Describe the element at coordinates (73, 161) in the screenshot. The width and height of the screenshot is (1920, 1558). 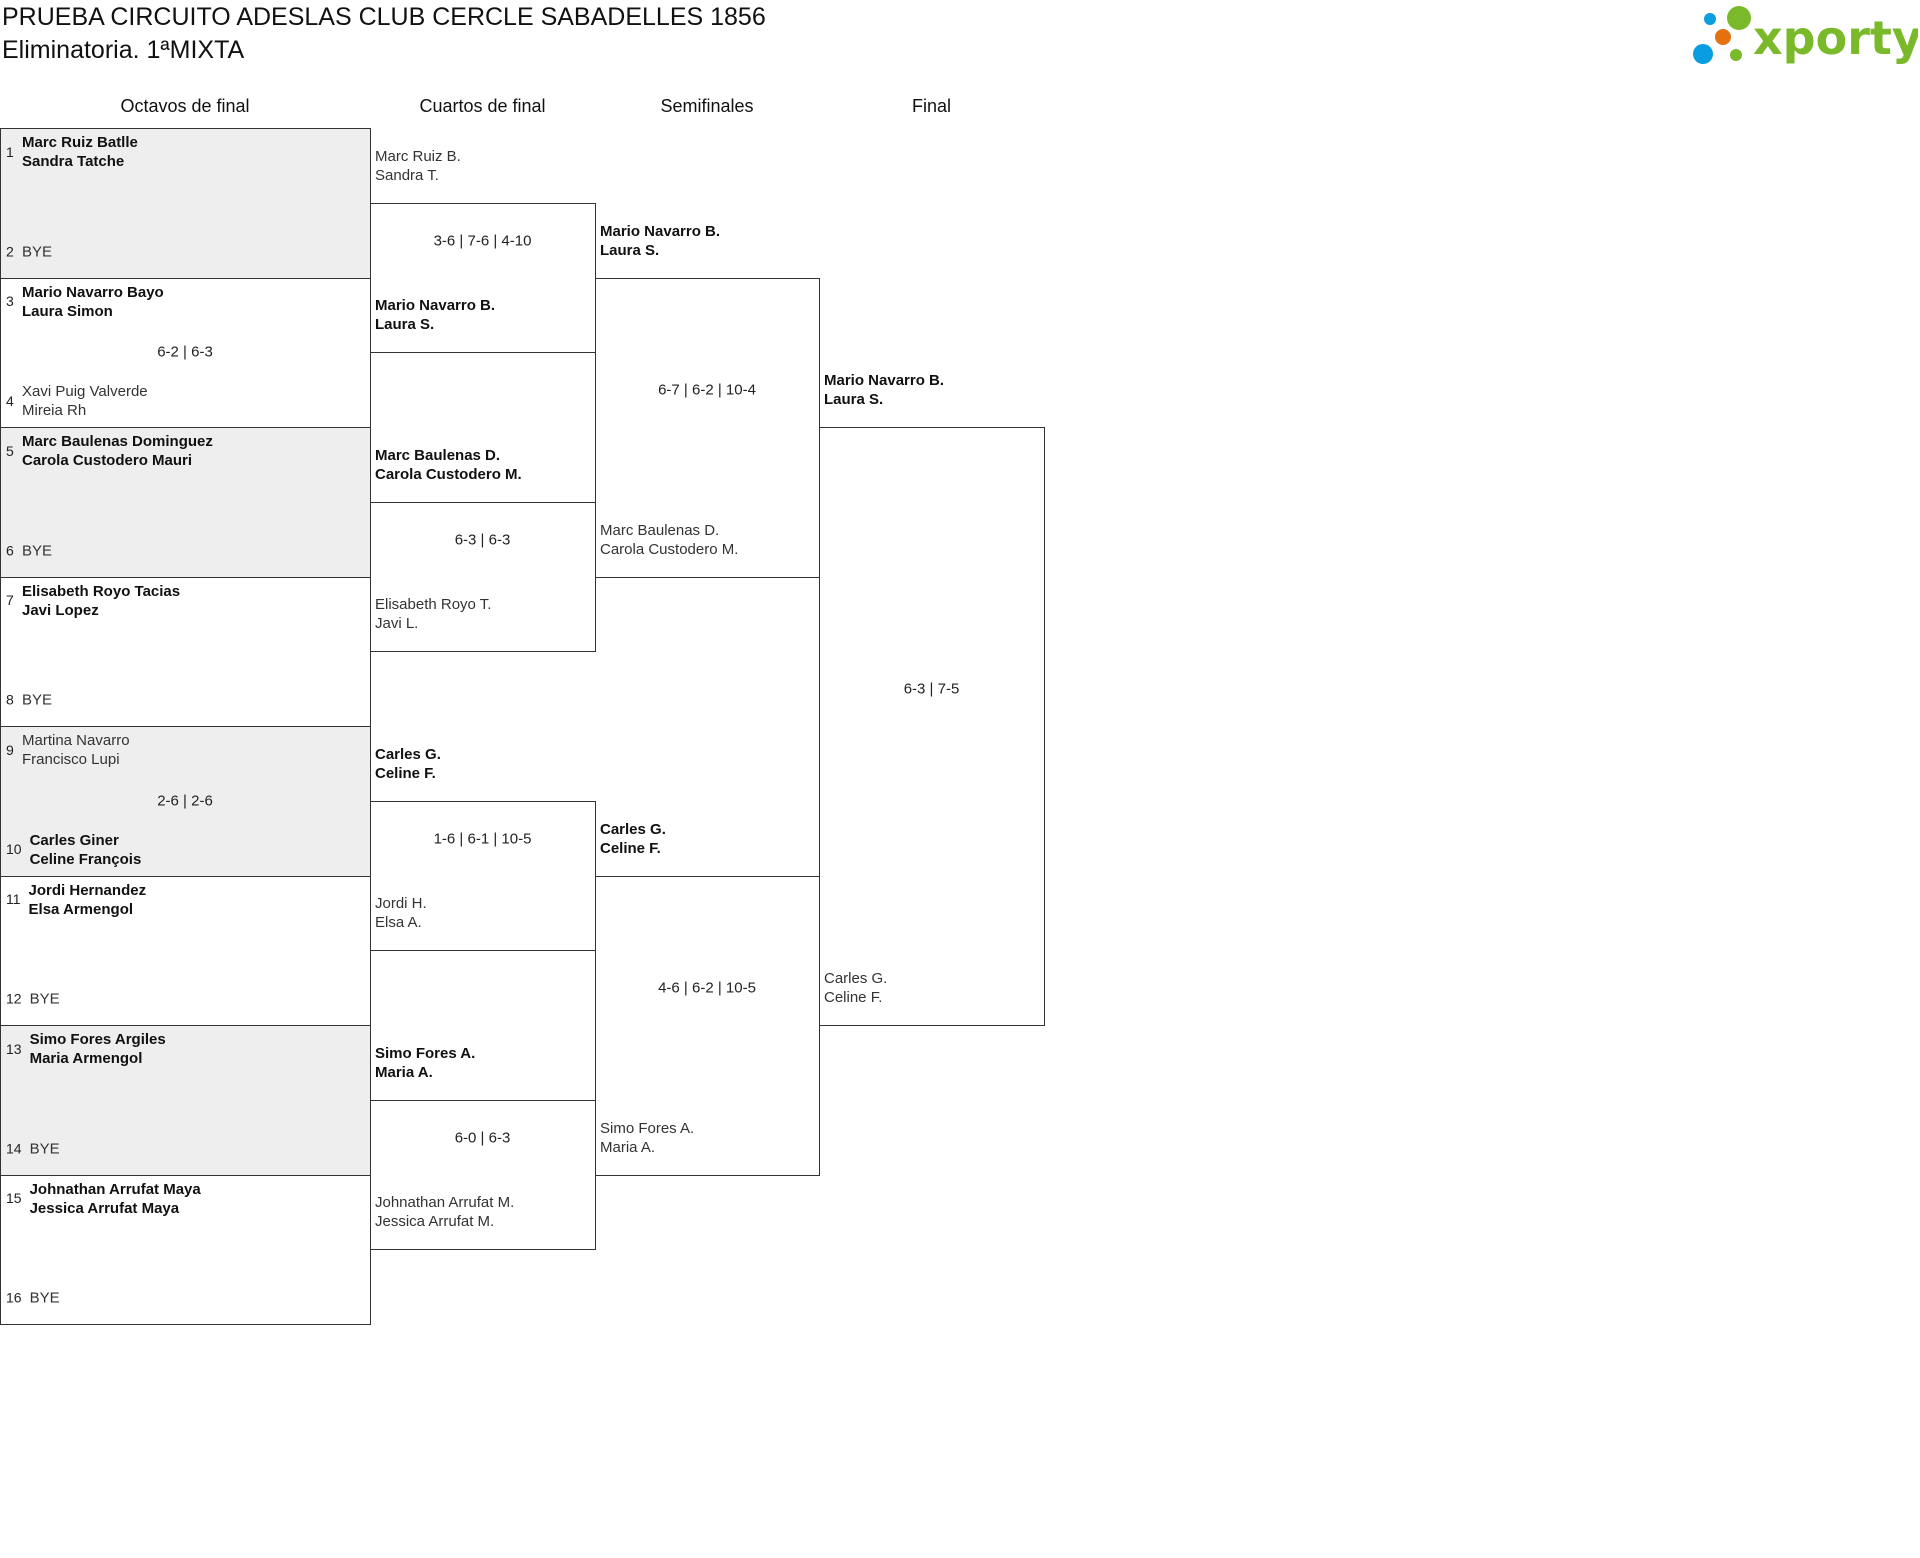
I see `player-name: Sandra Tatche` at that location.